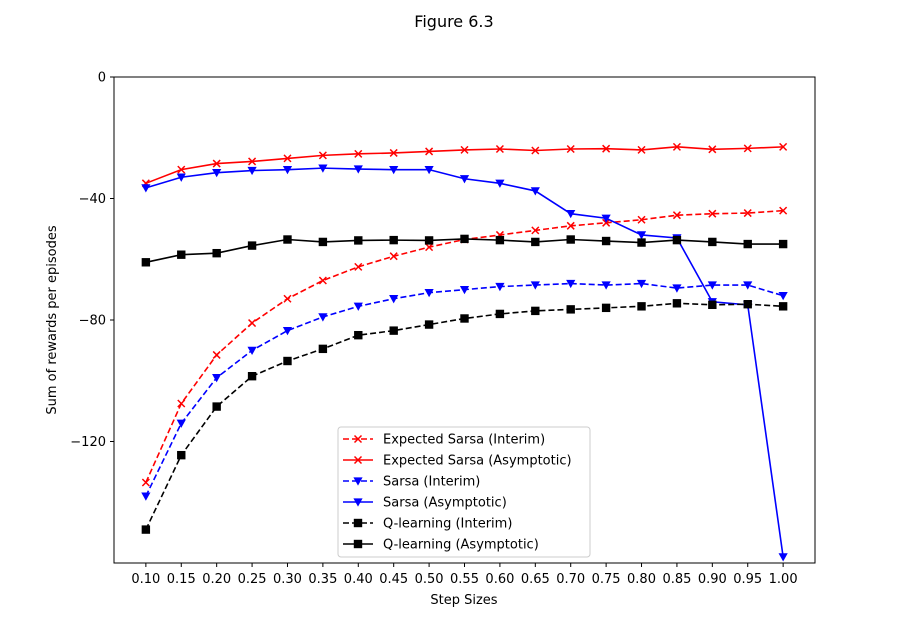 The height and width of the screenshot is (637, 908). What do you see at coordinates (102, 78) in the screenshot?
I see `y-tick-label: 0` at bounding box center [102, 78].